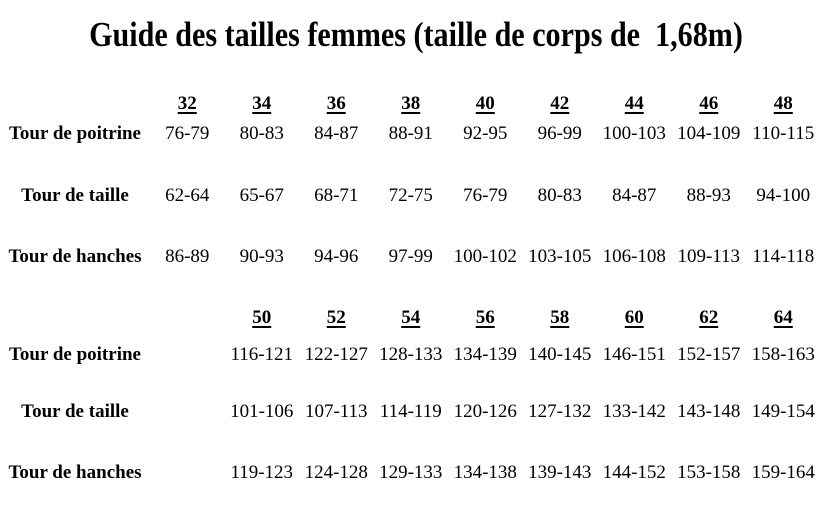  Describe the element at coordinates (783, 103) in the screenshot. I see `size-header: 48` at that location.